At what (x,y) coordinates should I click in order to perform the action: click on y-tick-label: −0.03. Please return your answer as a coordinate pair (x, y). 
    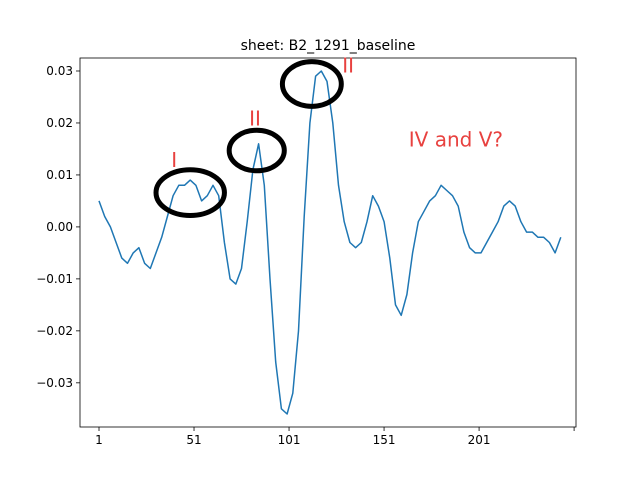
    Looking at the image, I should click on (54, 383).